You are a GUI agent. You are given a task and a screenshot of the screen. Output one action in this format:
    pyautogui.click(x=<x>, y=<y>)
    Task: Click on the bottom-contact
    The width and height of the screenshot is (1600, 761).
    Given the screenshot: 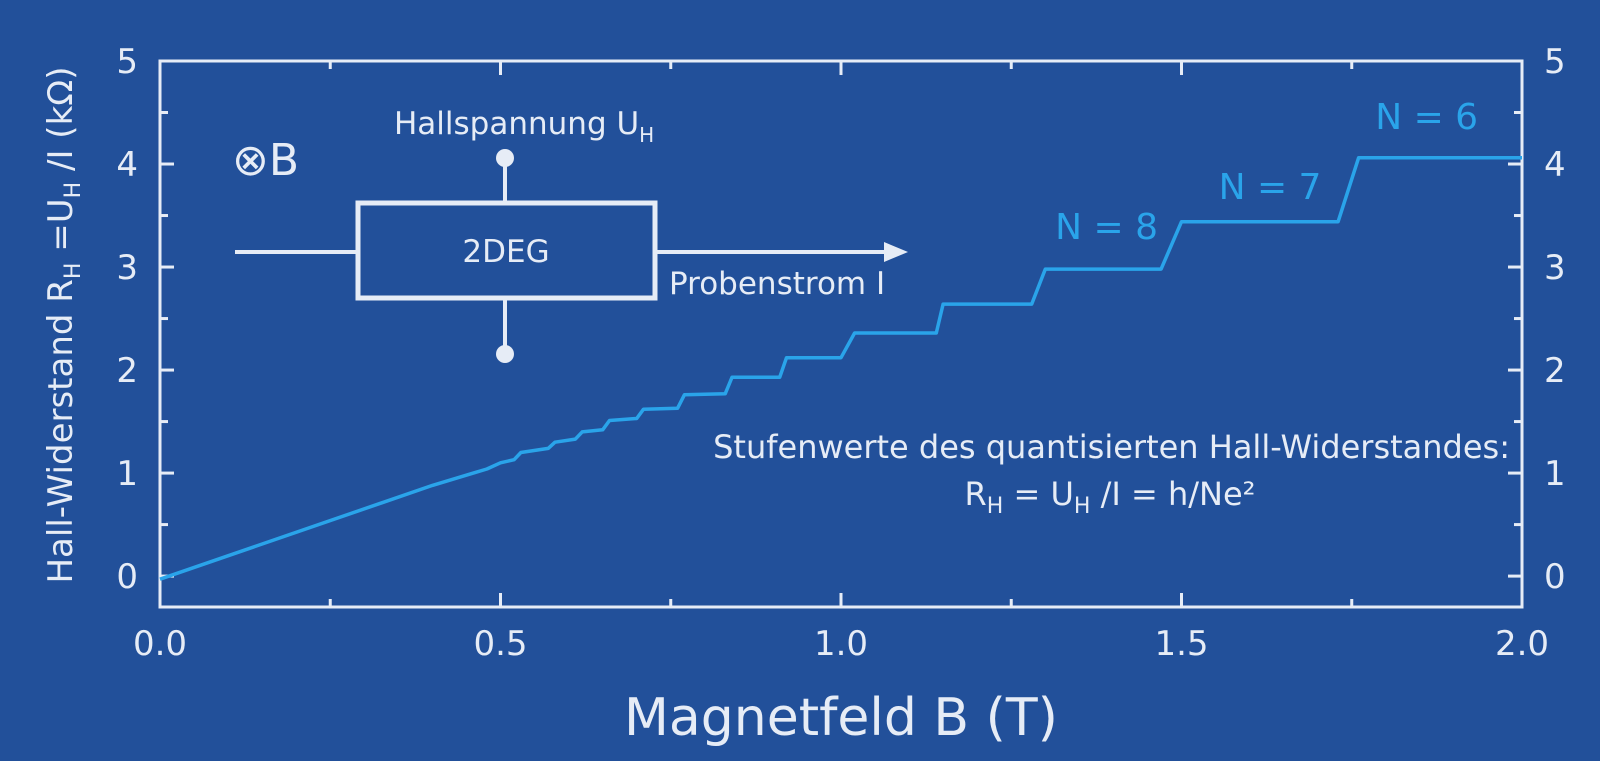 What is the action you would take?
    pyautogui.click(x=505, y=354)
    